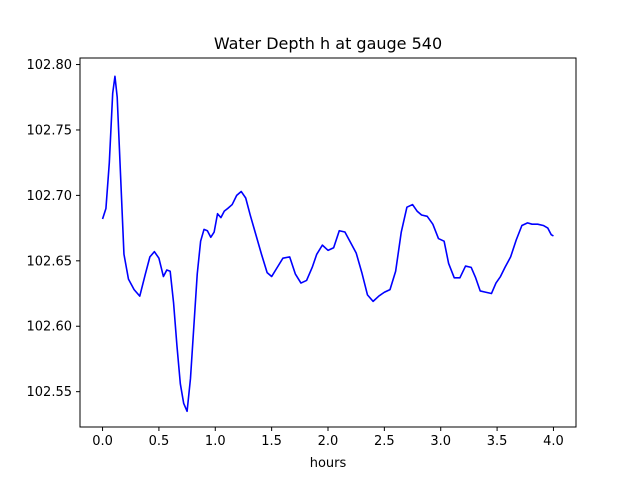 The image size is (640, 480). Describe the element at coordinates (102, 441) in the screenshot. I see `x-tick-label: 0.0` at that location.